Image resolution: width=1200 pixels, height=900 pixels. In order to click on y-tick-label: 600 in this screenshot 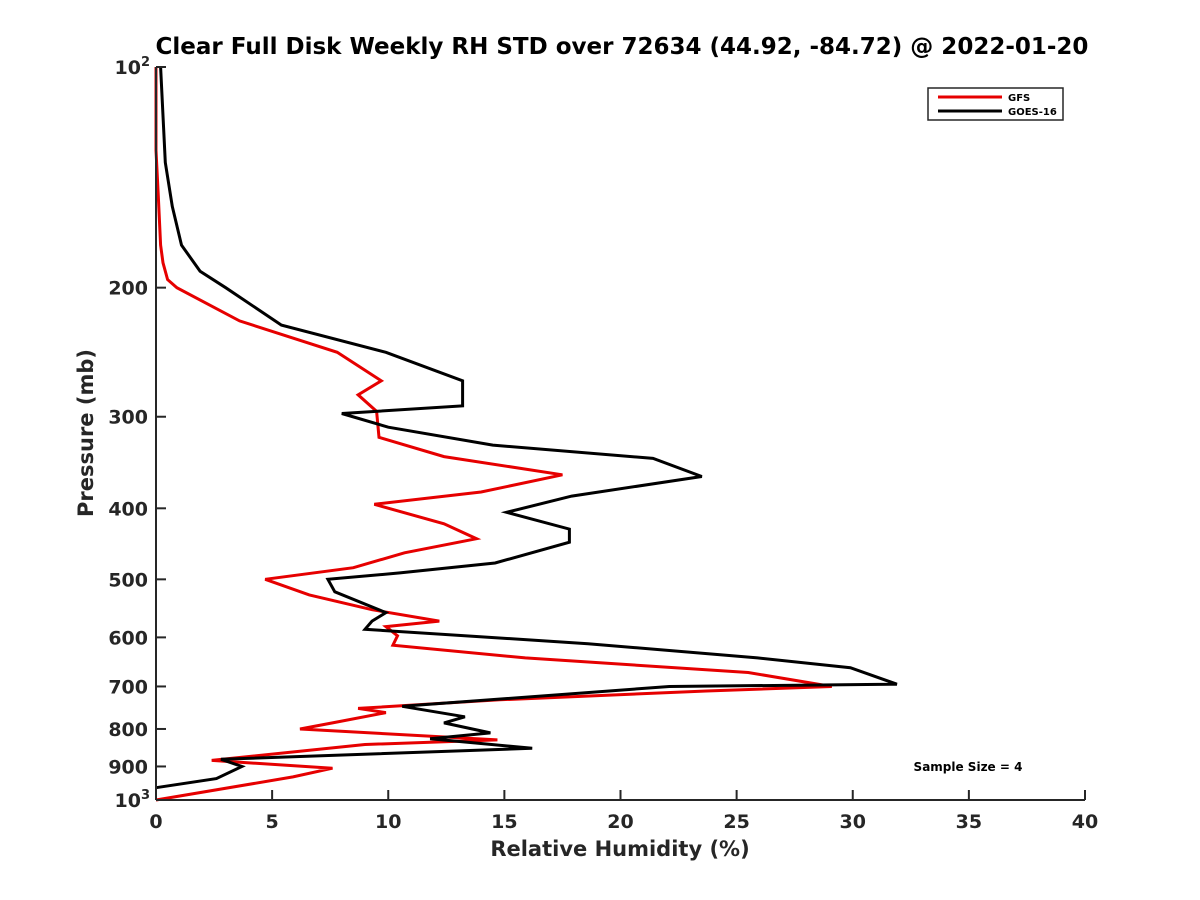, I will do `click(128, 638)`.